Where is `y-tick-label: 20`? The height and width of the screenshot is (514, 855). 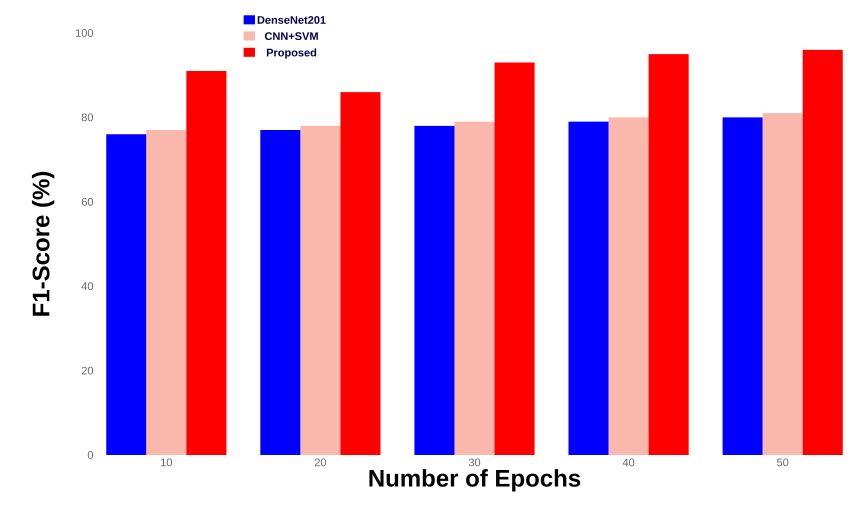 y-tick-label: 20 is located at coordinates (88, 370).